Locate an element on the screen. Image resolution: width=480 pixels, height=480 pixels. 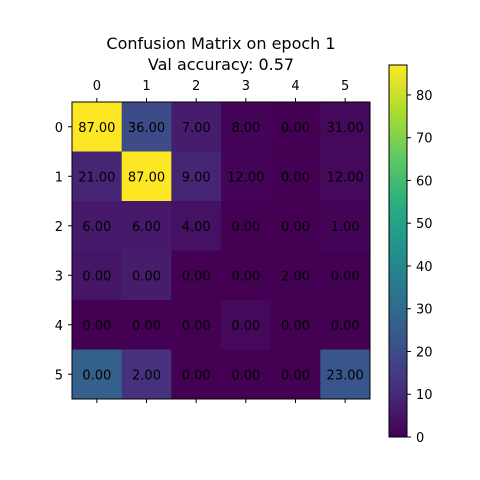
x-tick-label: 1 is located at coordinates (146, 86).